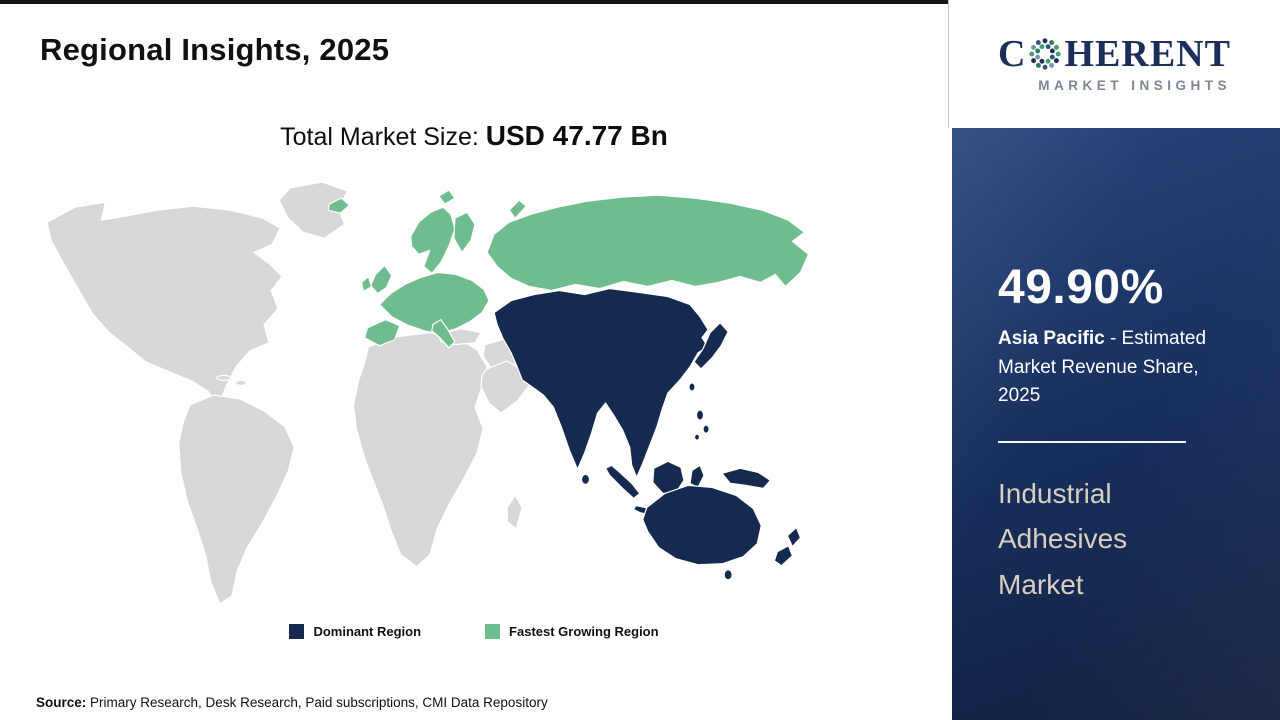 The width and height of the screenshot is (1280, 720). I want to click on page-title: Regional Insights, 2025, so click(215, 49).